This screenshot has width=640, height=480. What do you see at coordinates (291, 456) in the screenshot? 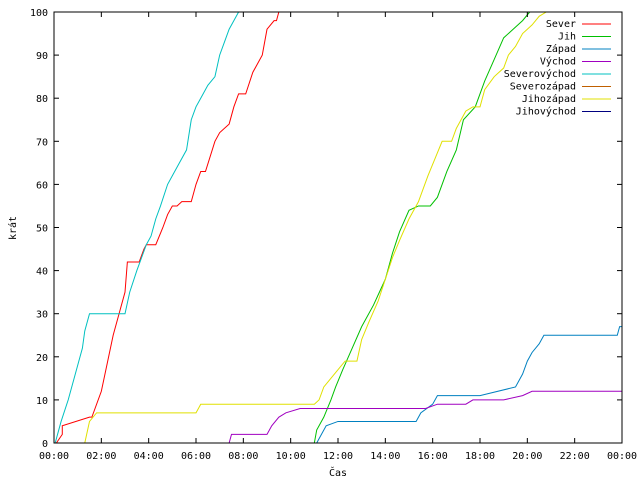
I see `x-tick-label: 10:00` at bounding box center [291, 456].